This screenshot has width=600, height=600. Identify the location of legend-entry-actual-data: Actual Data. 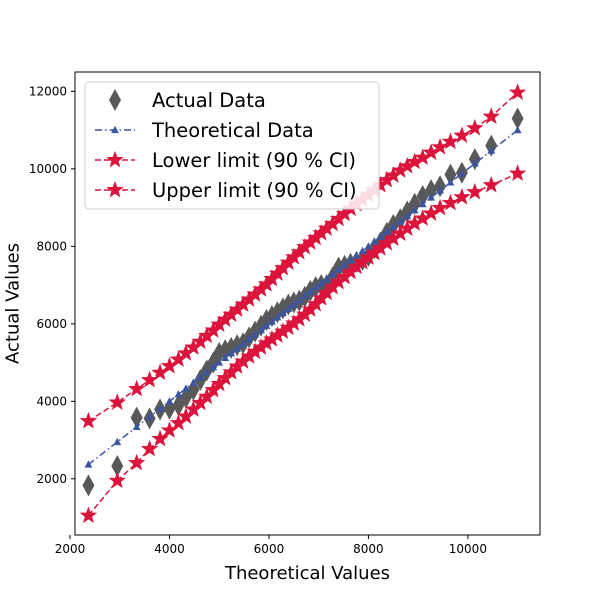
(187, 100).